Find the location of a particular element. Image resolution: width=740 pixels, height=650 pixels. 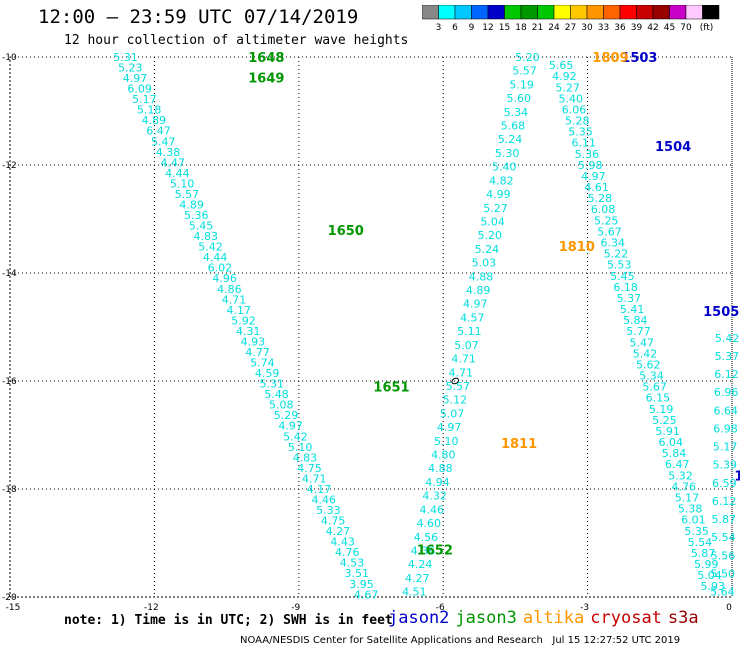

swh-value: 4.76 is located at coordinates (683, 486).